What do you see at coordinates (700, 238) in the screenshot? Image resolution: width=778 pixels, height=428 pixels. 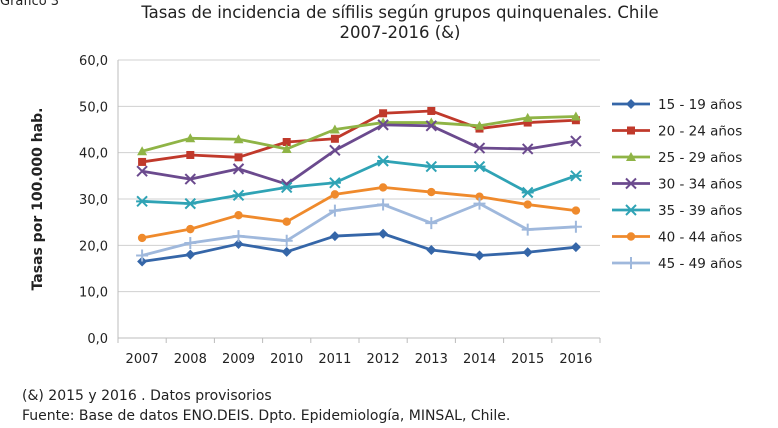 I see `legend-label: 40 - 44 años` at bounding box center [700, 238].